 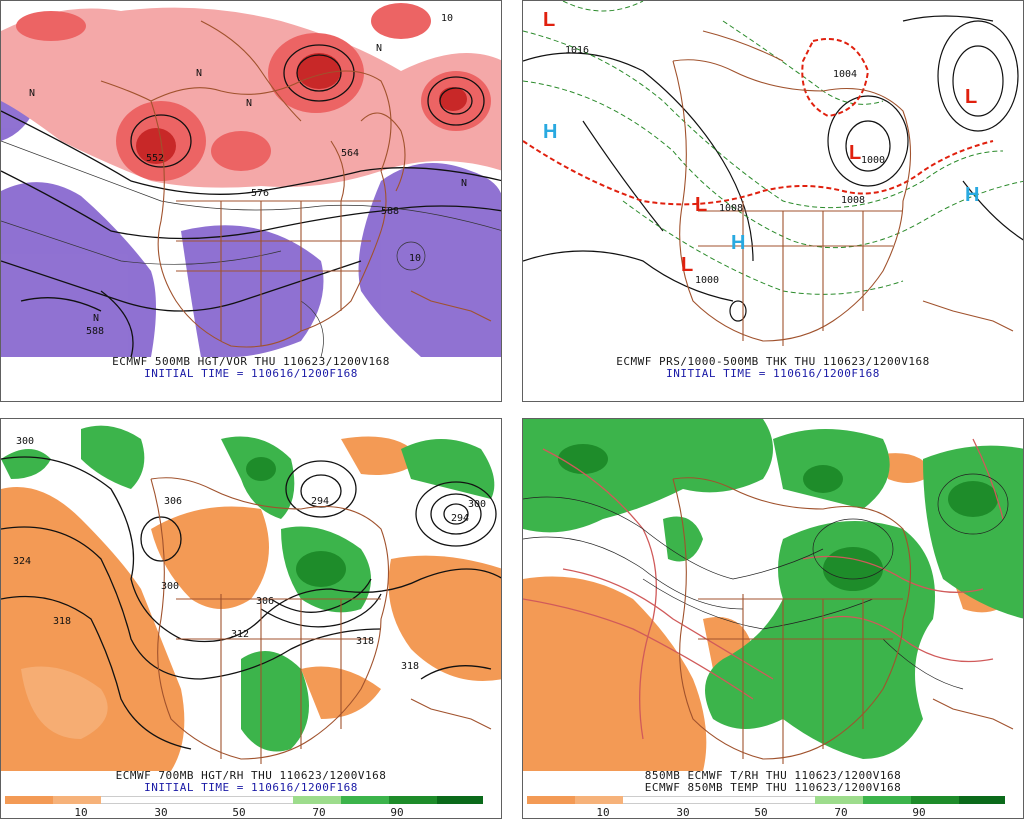 I want to click on isobar-labels: 1016 1008 1000 1000 1008 1004, so click(x=725, y=165).